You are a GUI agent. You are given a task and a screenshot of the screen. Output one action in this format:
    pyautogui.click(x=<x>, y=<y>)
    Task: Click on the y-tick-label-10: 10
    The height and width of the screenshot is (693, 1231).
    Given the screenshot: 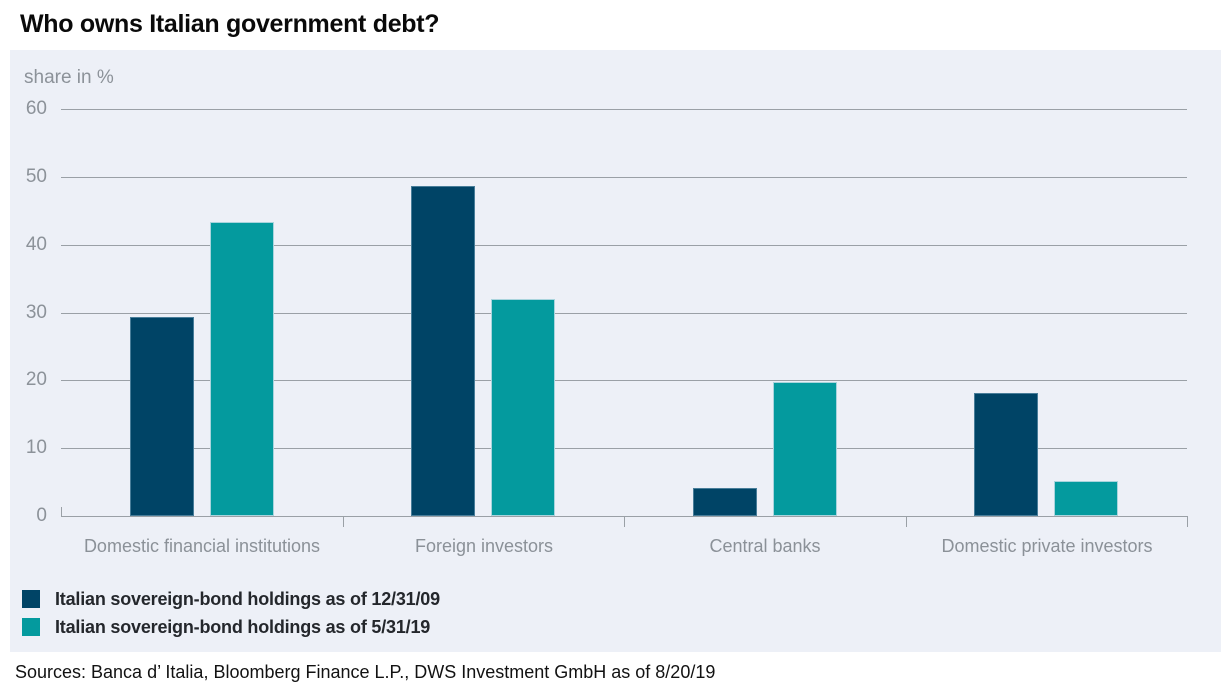 What is the action you would take?
    pyautogui.click(x=36, y=448)
    